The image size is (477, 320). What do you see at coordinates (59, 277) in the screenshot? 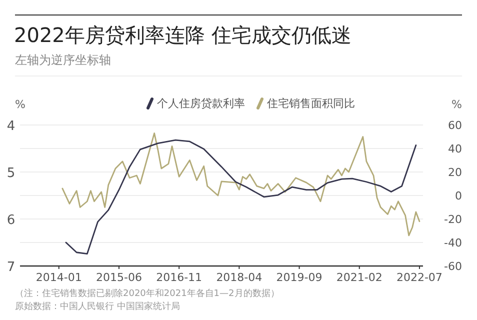
I see `x-tick-label: 2014-01` at bounding box center [59, 277].